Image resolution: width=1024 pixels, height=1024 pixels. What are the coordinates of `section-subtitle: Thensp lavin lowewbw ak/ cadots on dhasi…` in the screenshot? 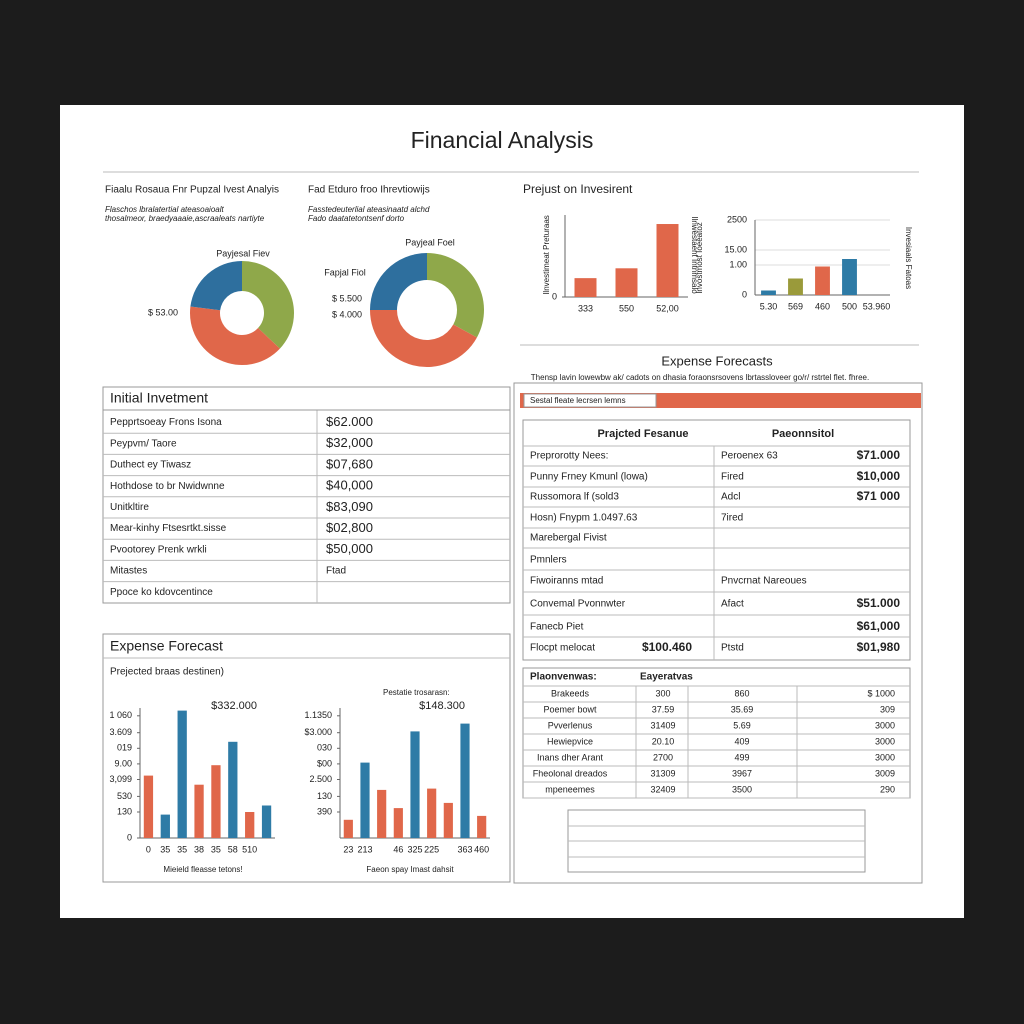 It's located at (700, 377).